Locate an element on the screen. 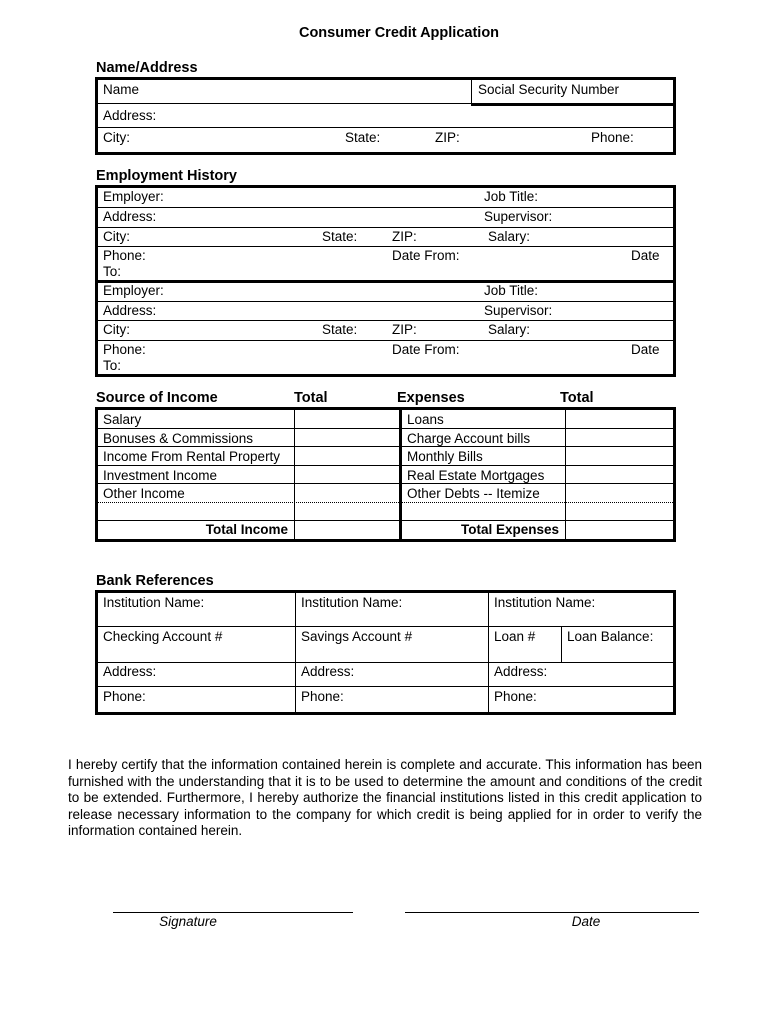  institution-name-3-field: Institution Name: is located at coordinates (545, 602).